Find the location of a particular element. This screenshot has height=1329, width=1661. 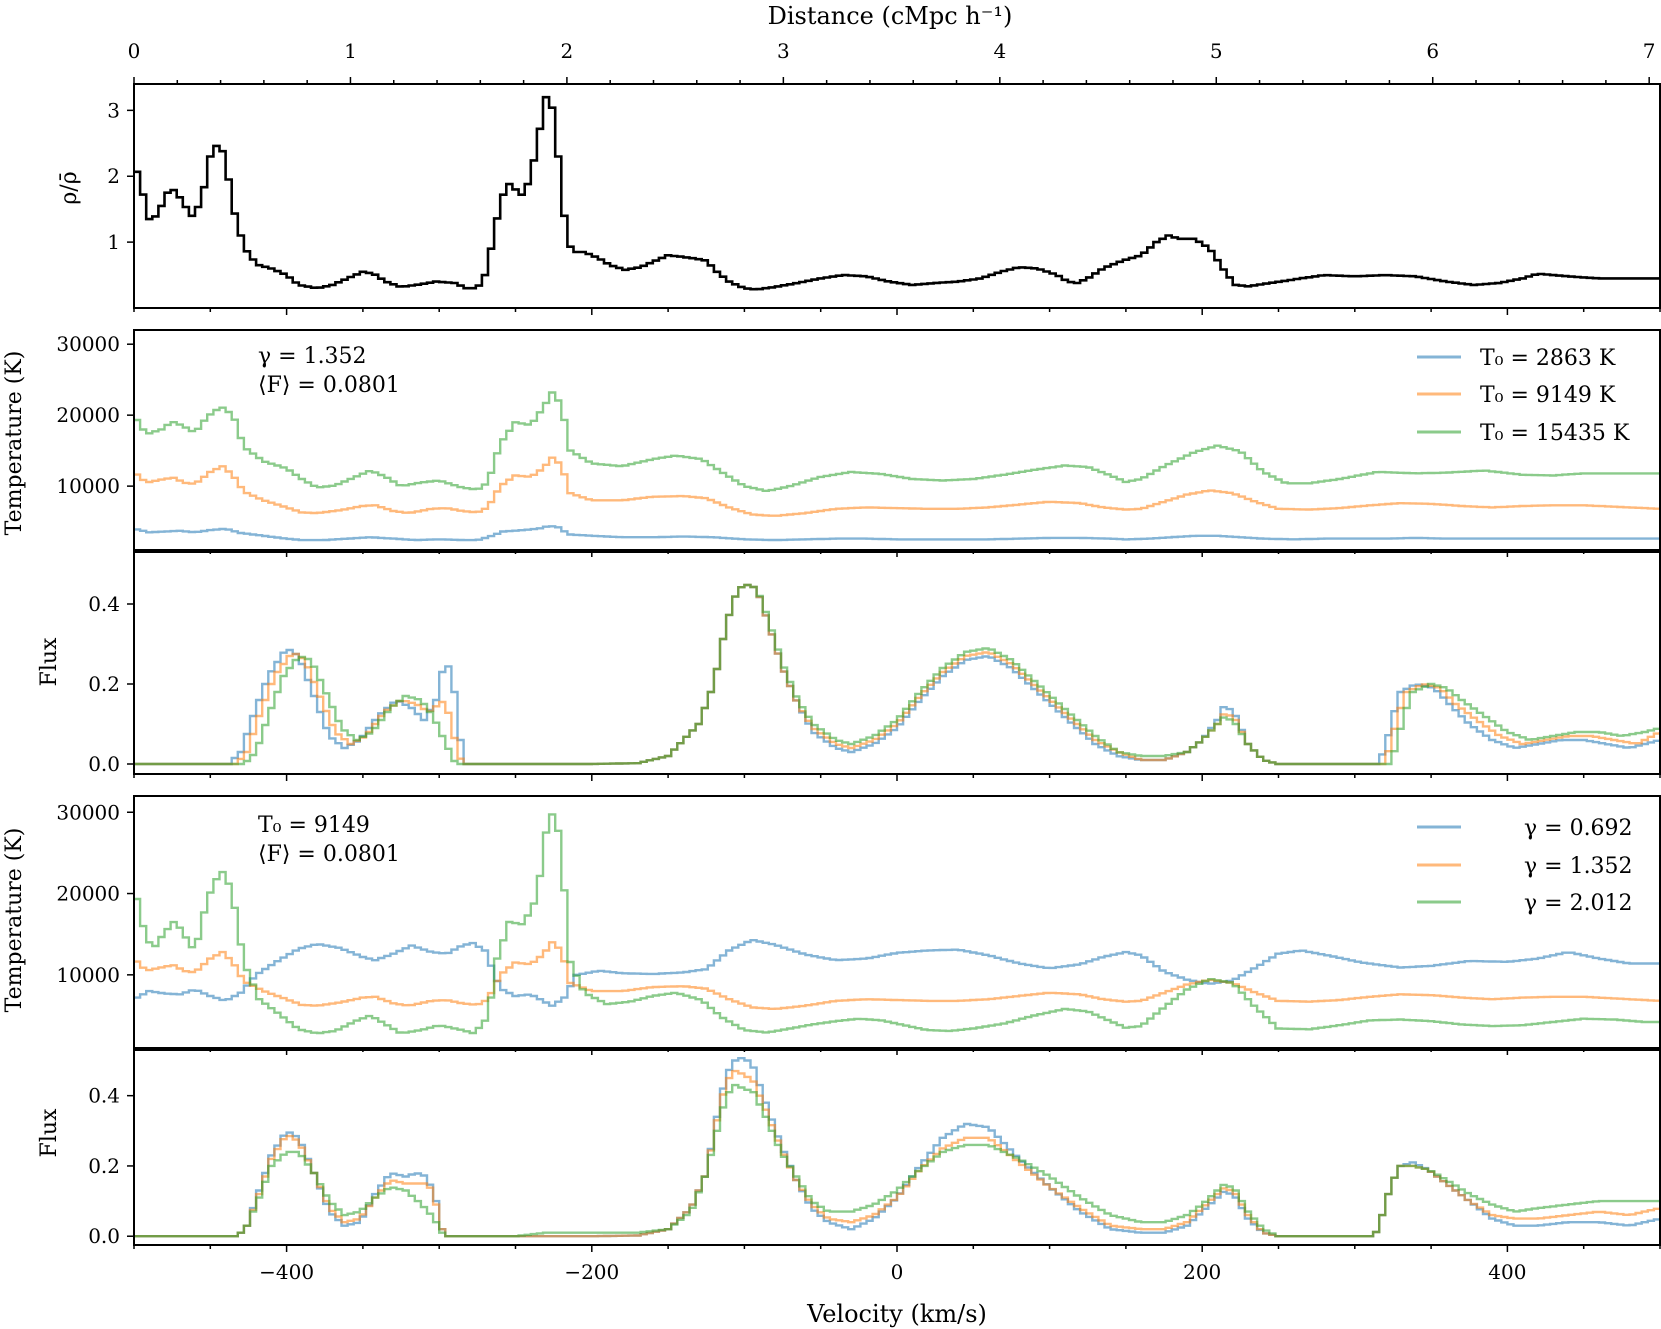

series-4-2-line is located at coordinates (897, 1160).